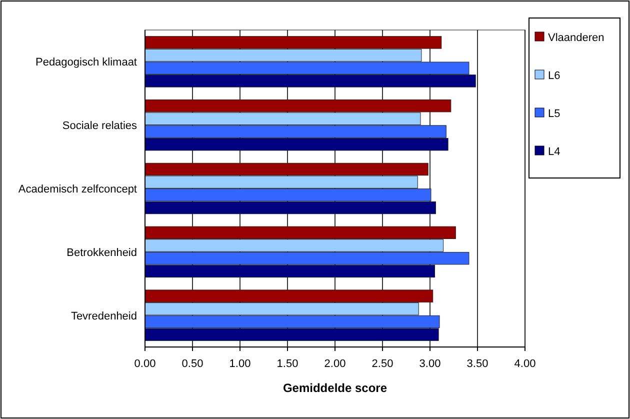 This screenshot has width=630, height=419. Describe the element at coordinates (335, 364) in the screenshot. I see `x-tick-label: 2.00` at that location.